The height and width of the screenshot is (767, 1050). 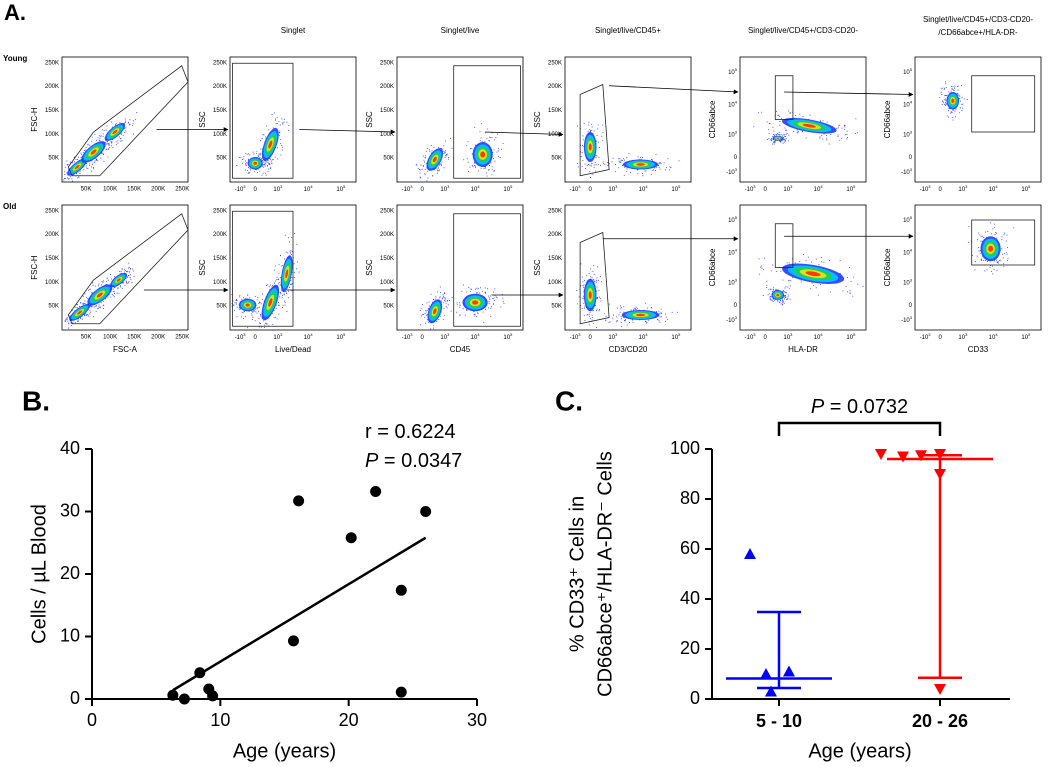 I want to click on y-axis-label: FSC-H, so click(x=34, y=267).